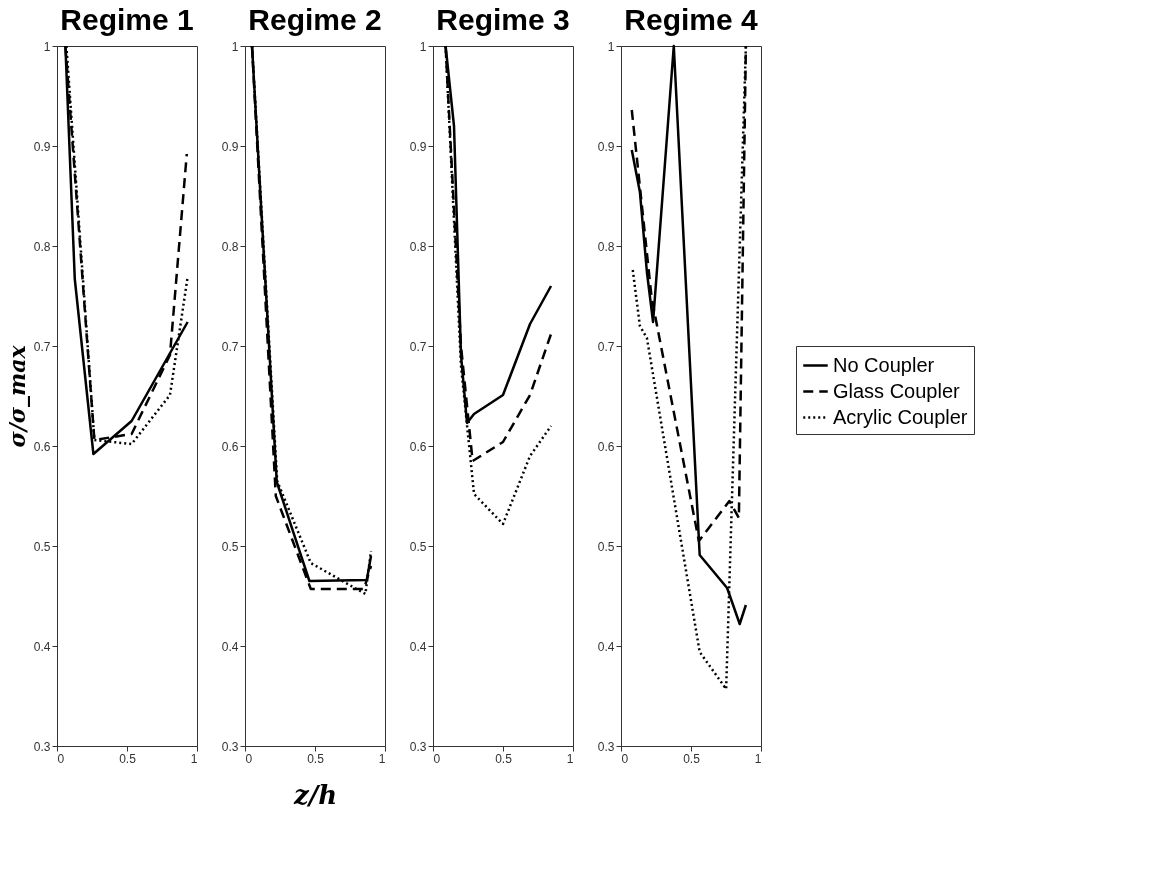 The image size is (1165, 884). What do you see at coordinates (884, 364) in the screenshot?
I see `legend-label: No Coupler` at bounding box center [884, 364].